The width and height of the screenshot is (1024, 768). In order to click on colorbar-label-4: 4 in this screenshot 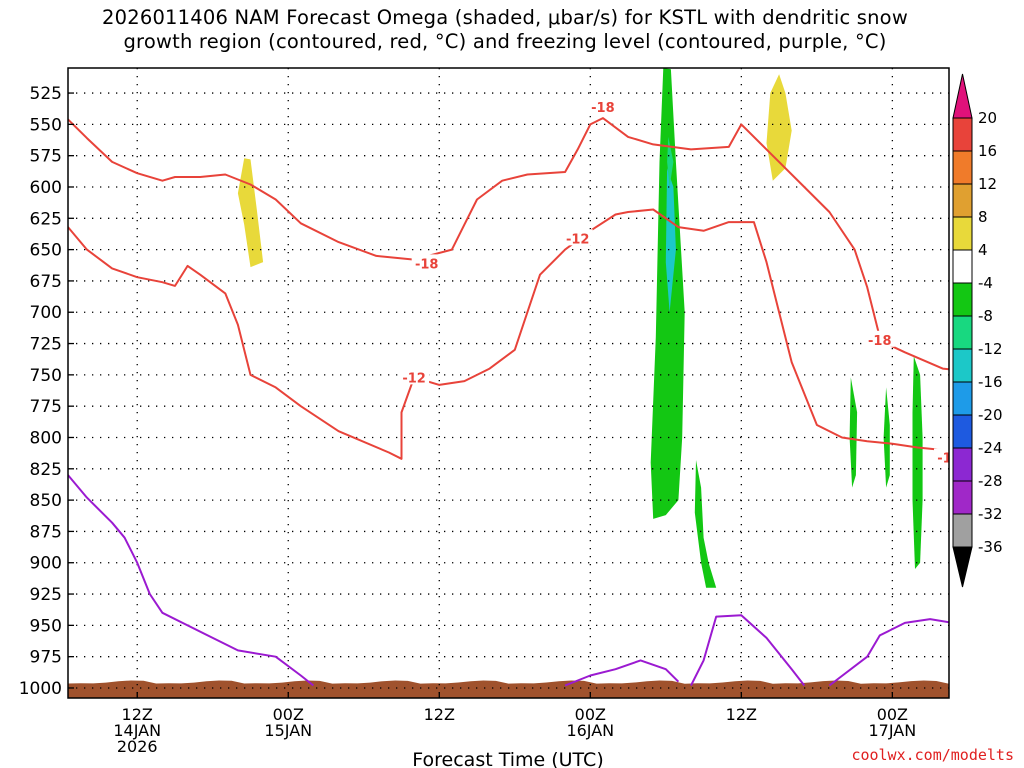, I will do `click(983, 250)`.